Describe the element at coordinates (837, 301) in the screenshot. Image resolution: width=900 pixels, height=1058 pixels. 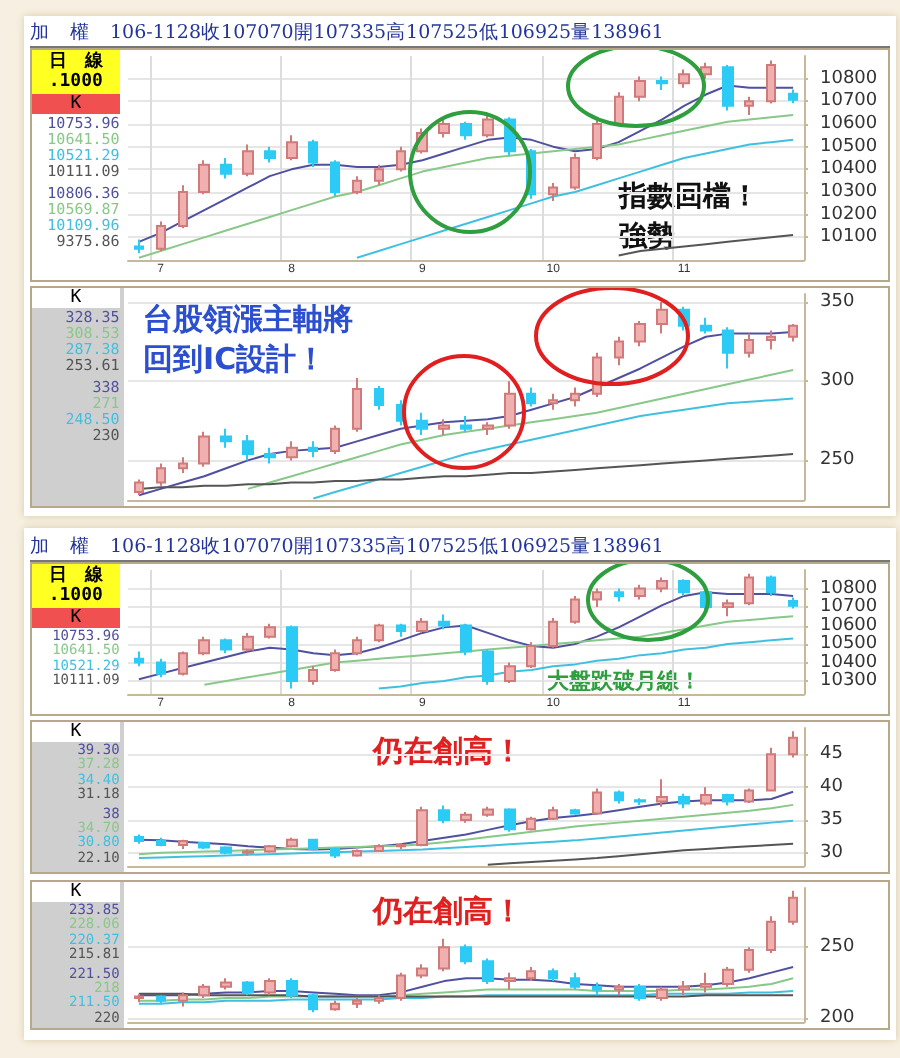
I see `y-tick-label: 350` at that location.